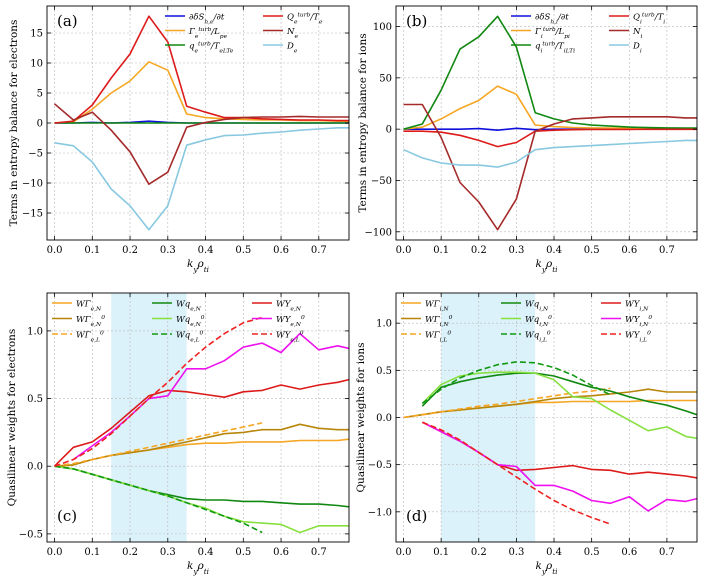  Describe the element at coordinates (385, 78) in the screenshot. I see `y-tick-label: 50` at that location.